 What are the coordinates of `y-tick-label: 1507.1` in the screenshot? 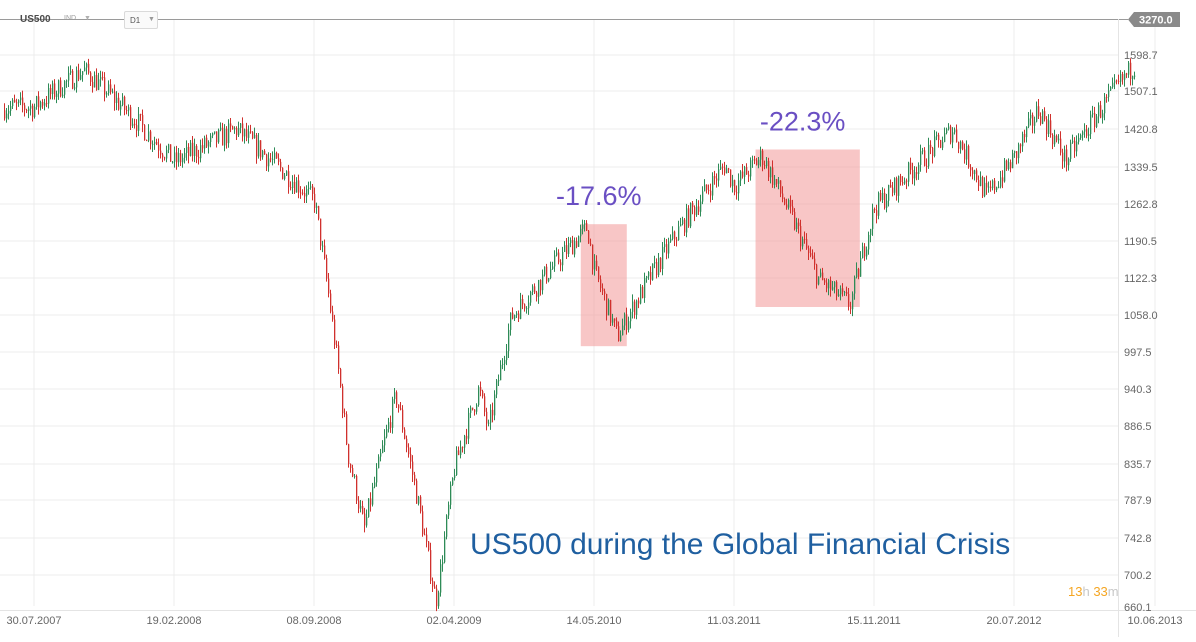 It's located at (1141, 92).